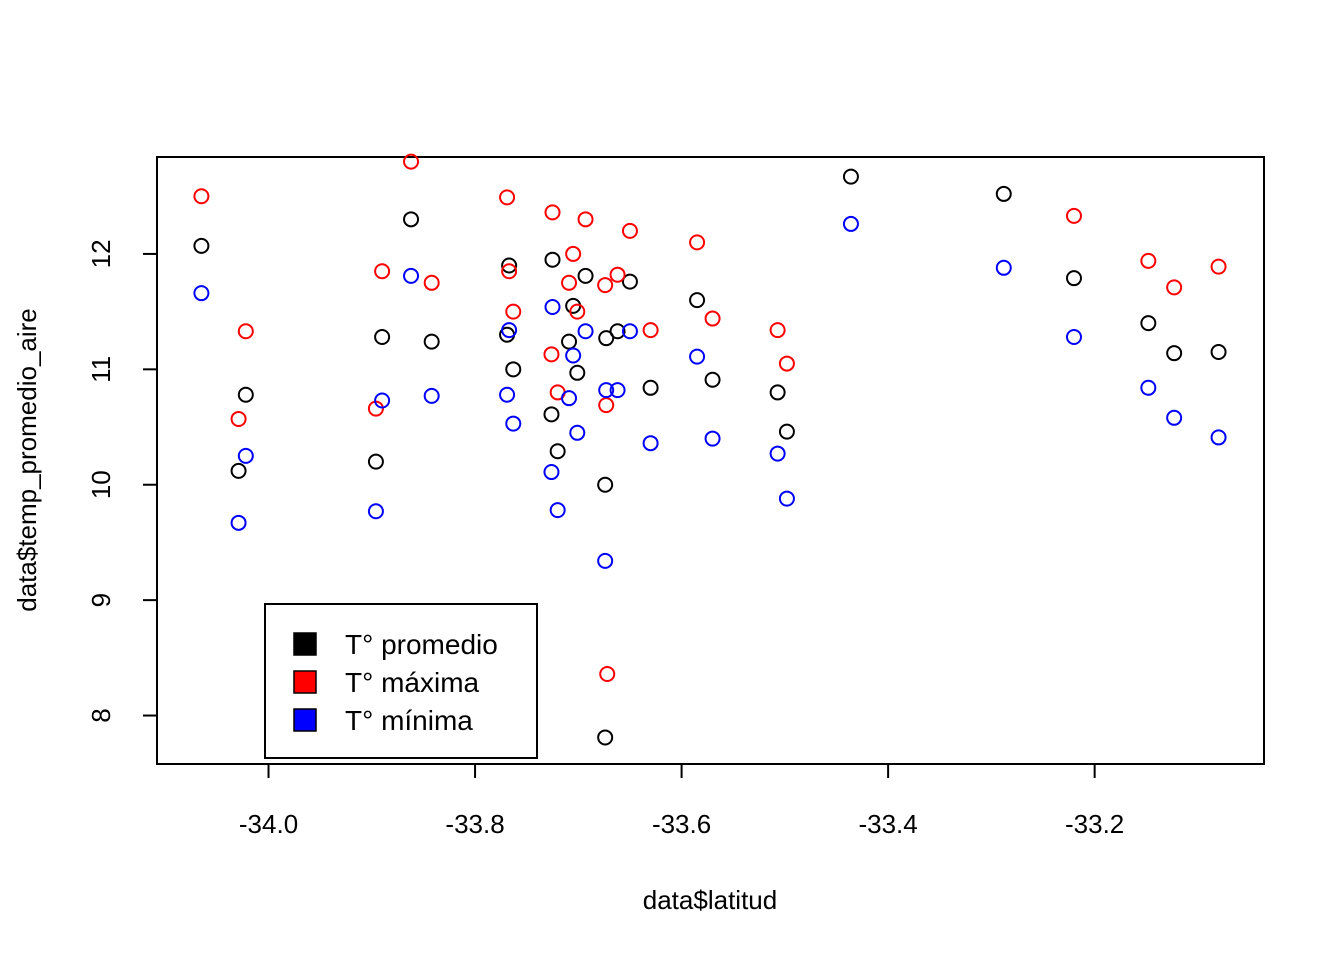  I want to click on x-axis: -34.0 -33.8 -33.6 -33.4 -33.2, so click(681, 801).